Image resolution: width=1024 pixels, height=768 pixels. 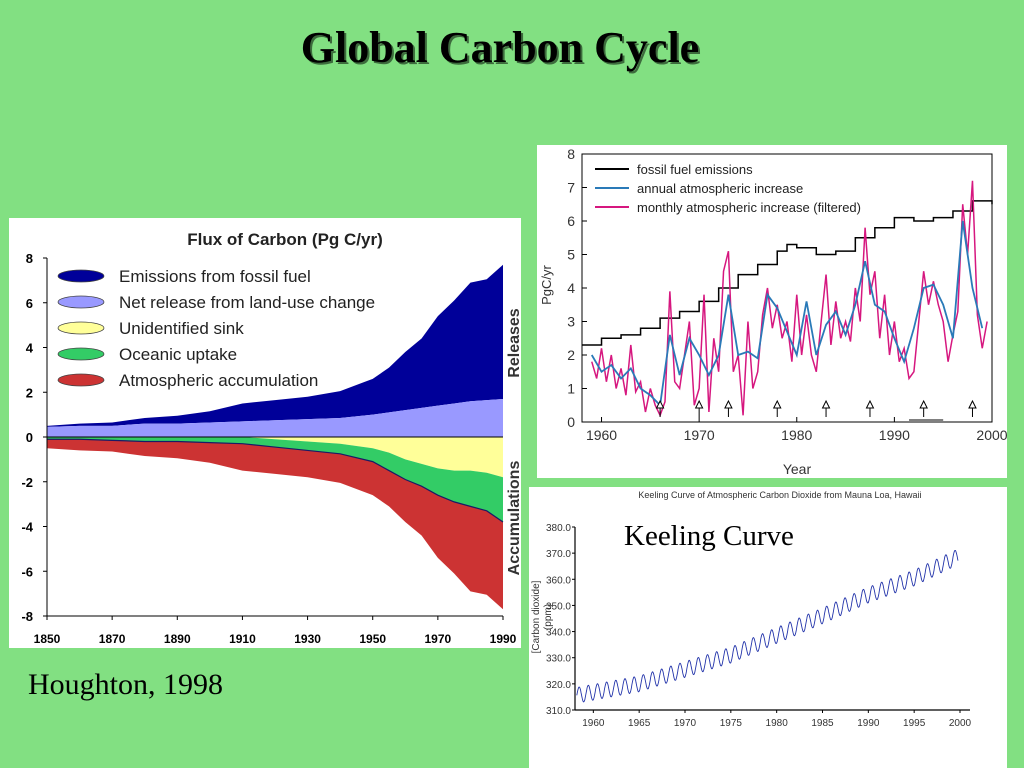 What do you see at coordinates (29, 392) in the screenshot?
I see `flux-y-tick-label: 2` at bounding box center [29, 392].